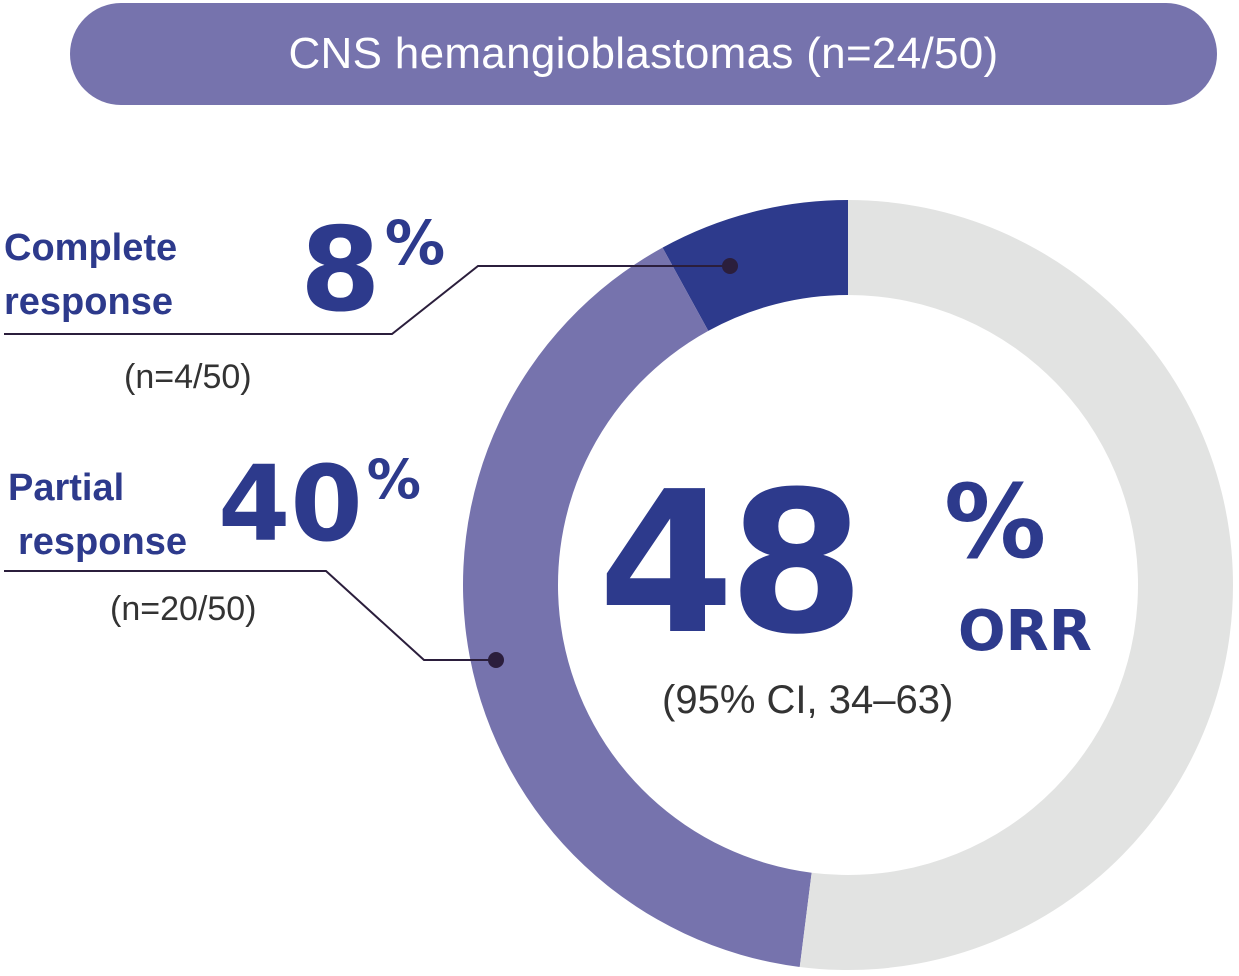  I want to click on complete-response-label-line2: response, so click(88, 302).